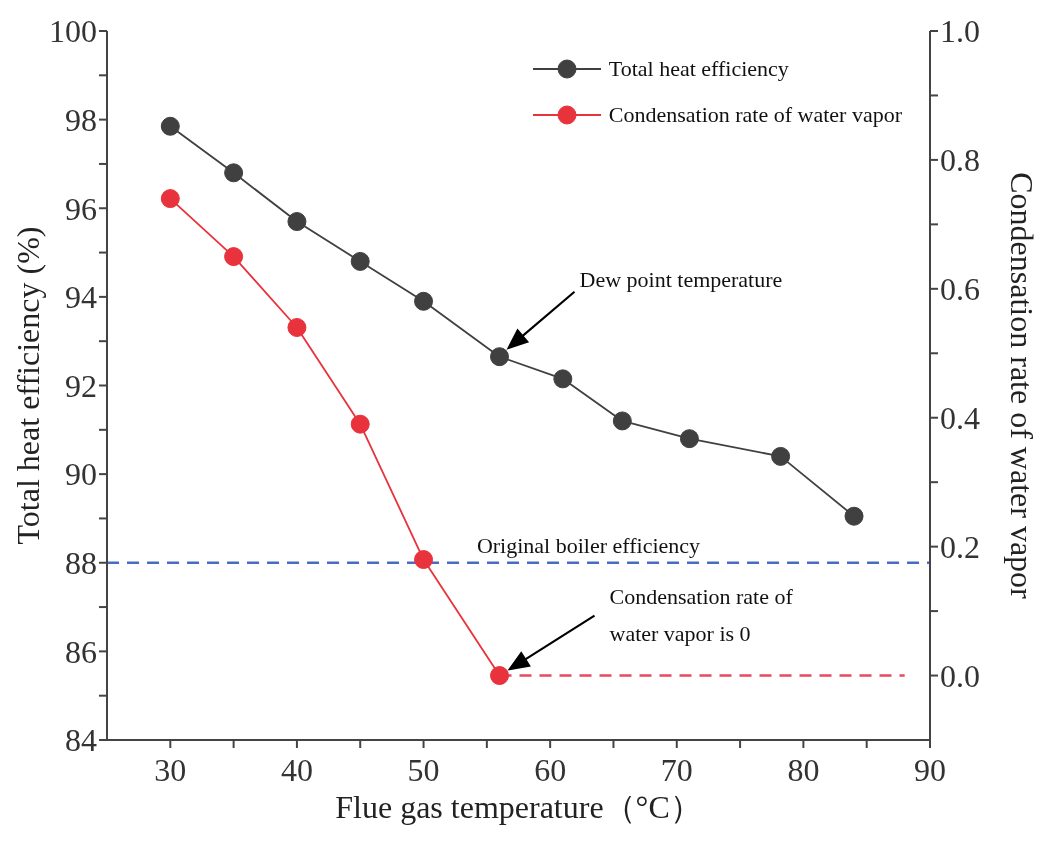 This screenshot has height=844, width=1050. What do you see at coordinates (588, 545) in the screenshot?
I see `ref-line-label: Original boiler efficiency` at bounding box center [588, 545].